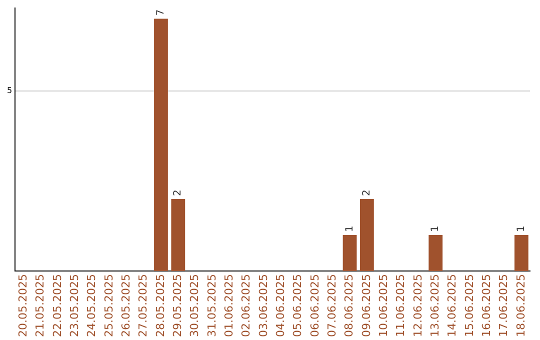 The image size is (540, 340). I want to click on x-tick-label: 17.06.2025, so click(503, 306).